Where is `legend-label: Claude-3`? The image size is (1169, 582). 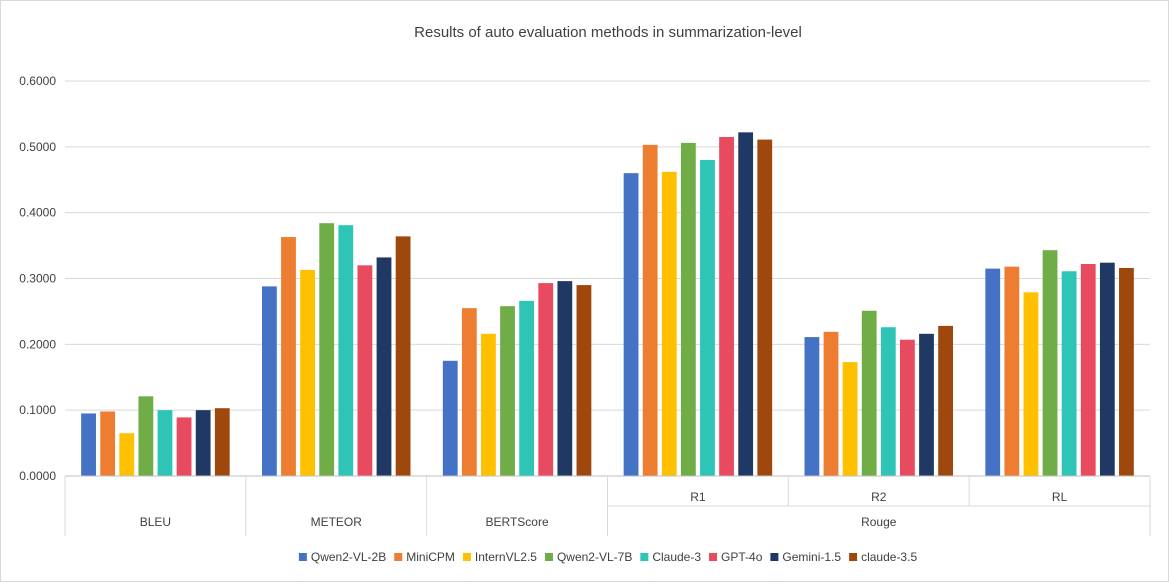 legend-label: Claude-3 is located at coordinates (676, 557).